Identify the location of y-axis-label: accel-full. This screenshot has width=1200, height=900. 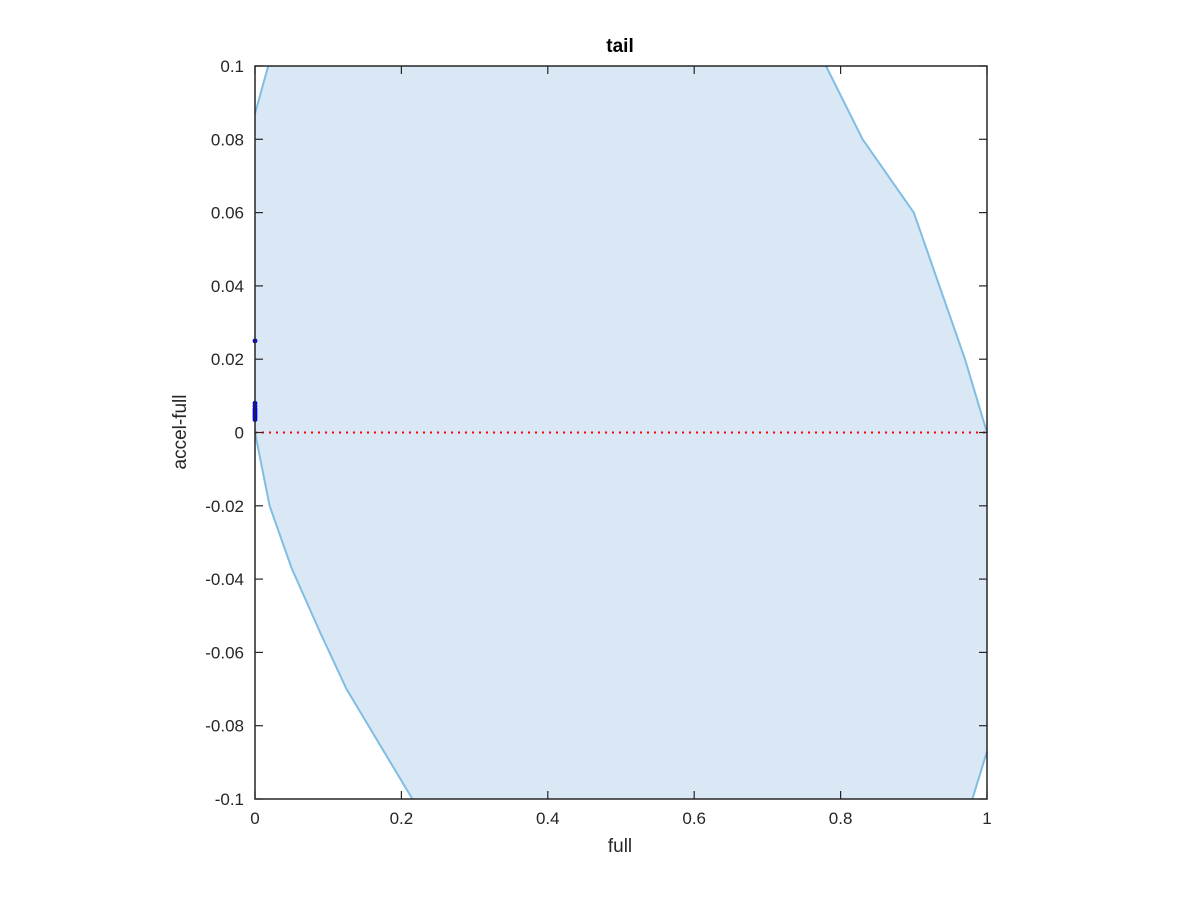
(180, 432).